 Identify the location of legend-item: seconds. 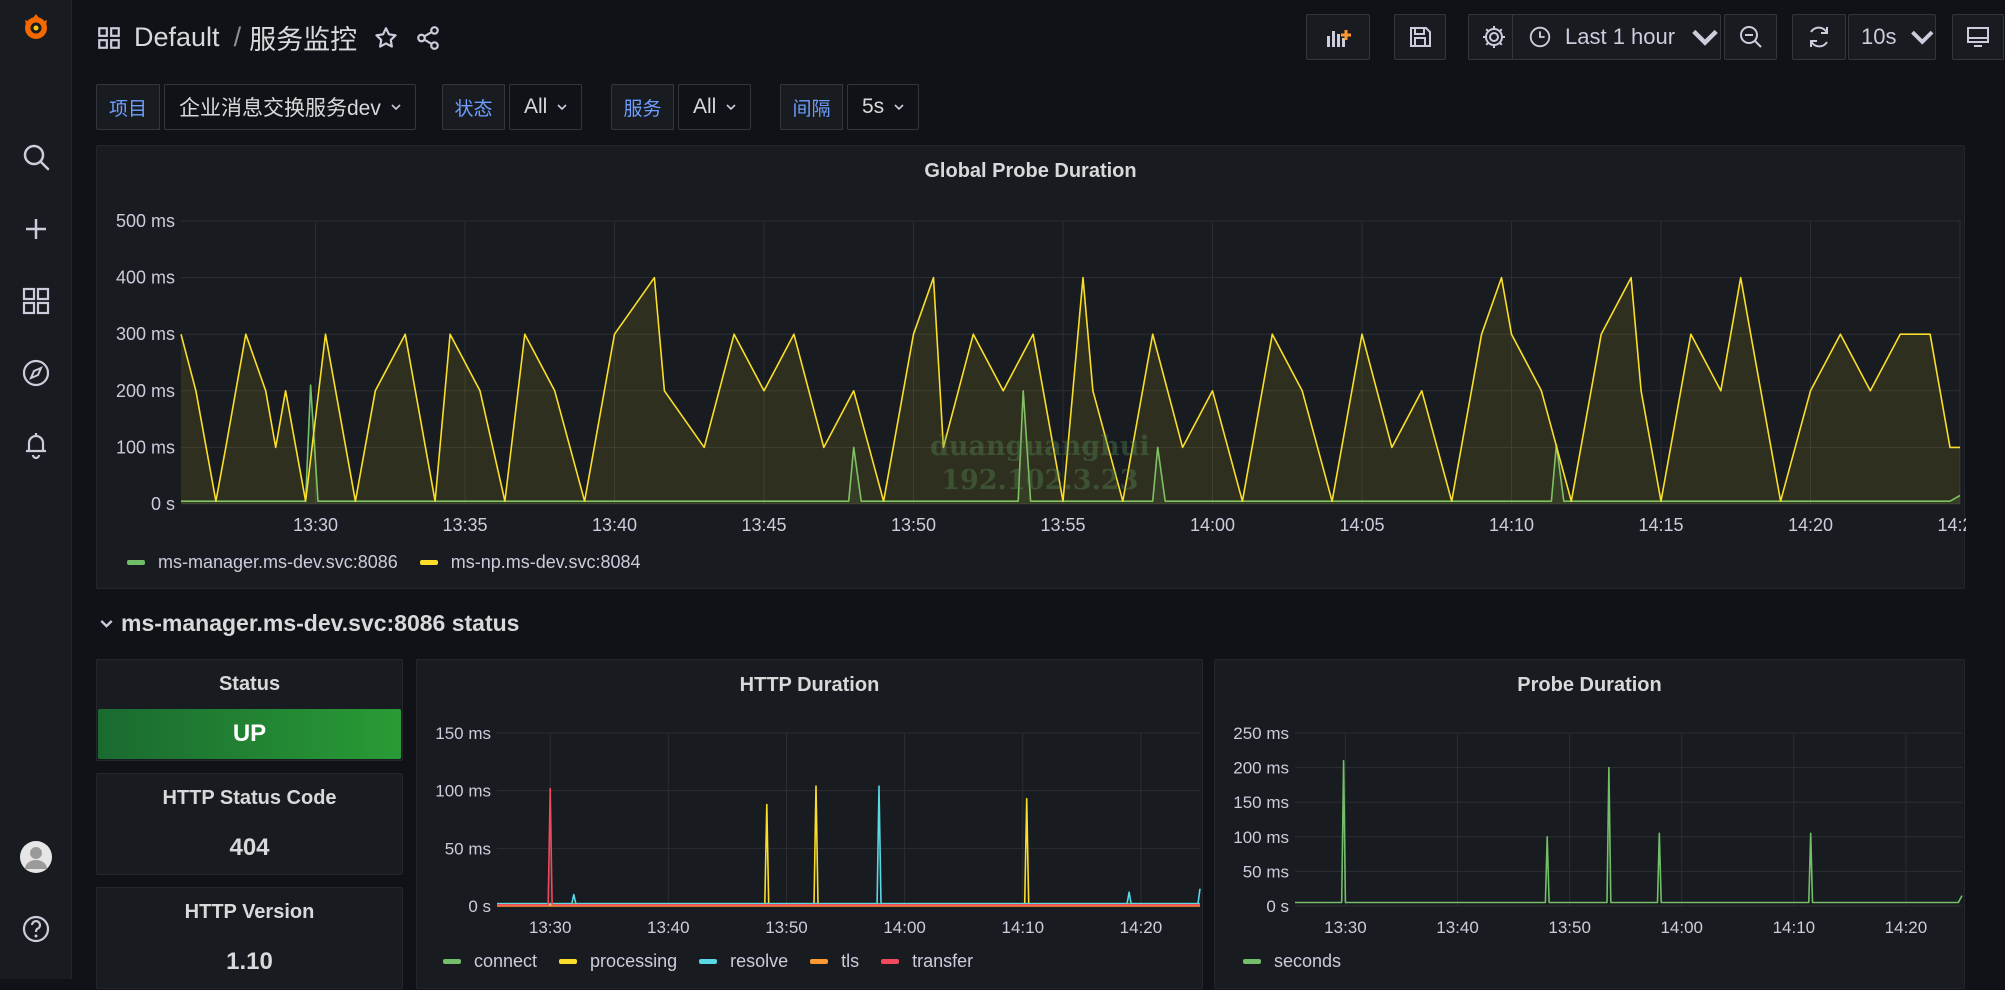
(1292, 961).